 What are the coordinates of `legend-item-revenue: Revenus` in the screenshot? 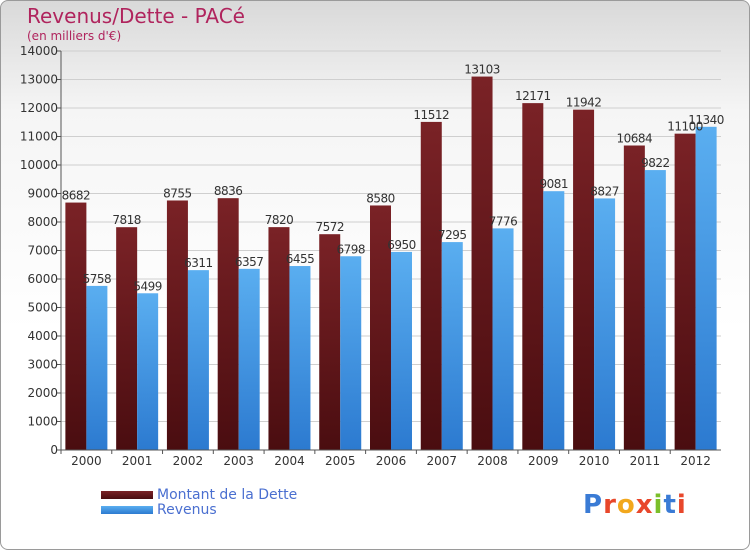 It's located at (199, 509).